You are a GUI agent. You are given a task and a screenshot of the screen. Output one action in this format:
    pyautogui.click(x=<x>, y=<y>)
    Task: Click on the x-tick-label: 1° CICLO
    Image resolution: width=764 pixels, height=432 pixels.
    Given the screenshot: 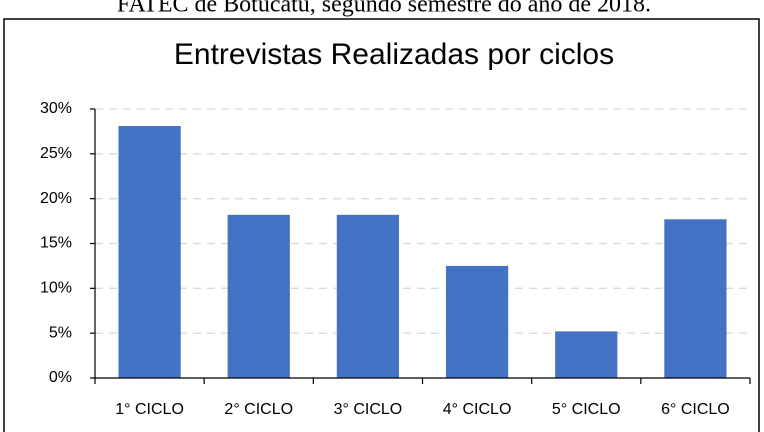 What is the action you would take?
    pyautogui.click(x=149, y=409)
    